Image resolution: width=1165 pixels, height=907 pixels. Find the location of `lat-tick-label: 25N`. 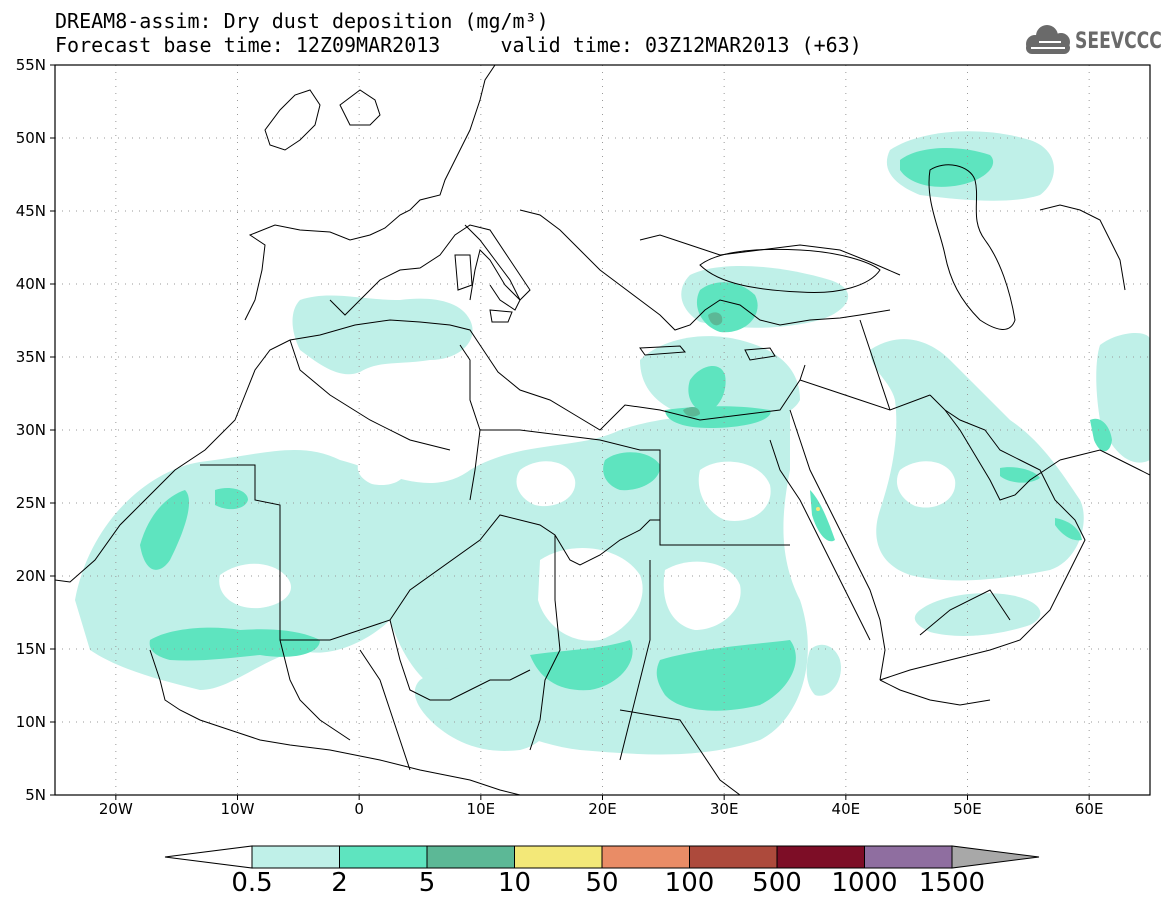

lat-tick-label: 25N is located at coordinates (30, 503).